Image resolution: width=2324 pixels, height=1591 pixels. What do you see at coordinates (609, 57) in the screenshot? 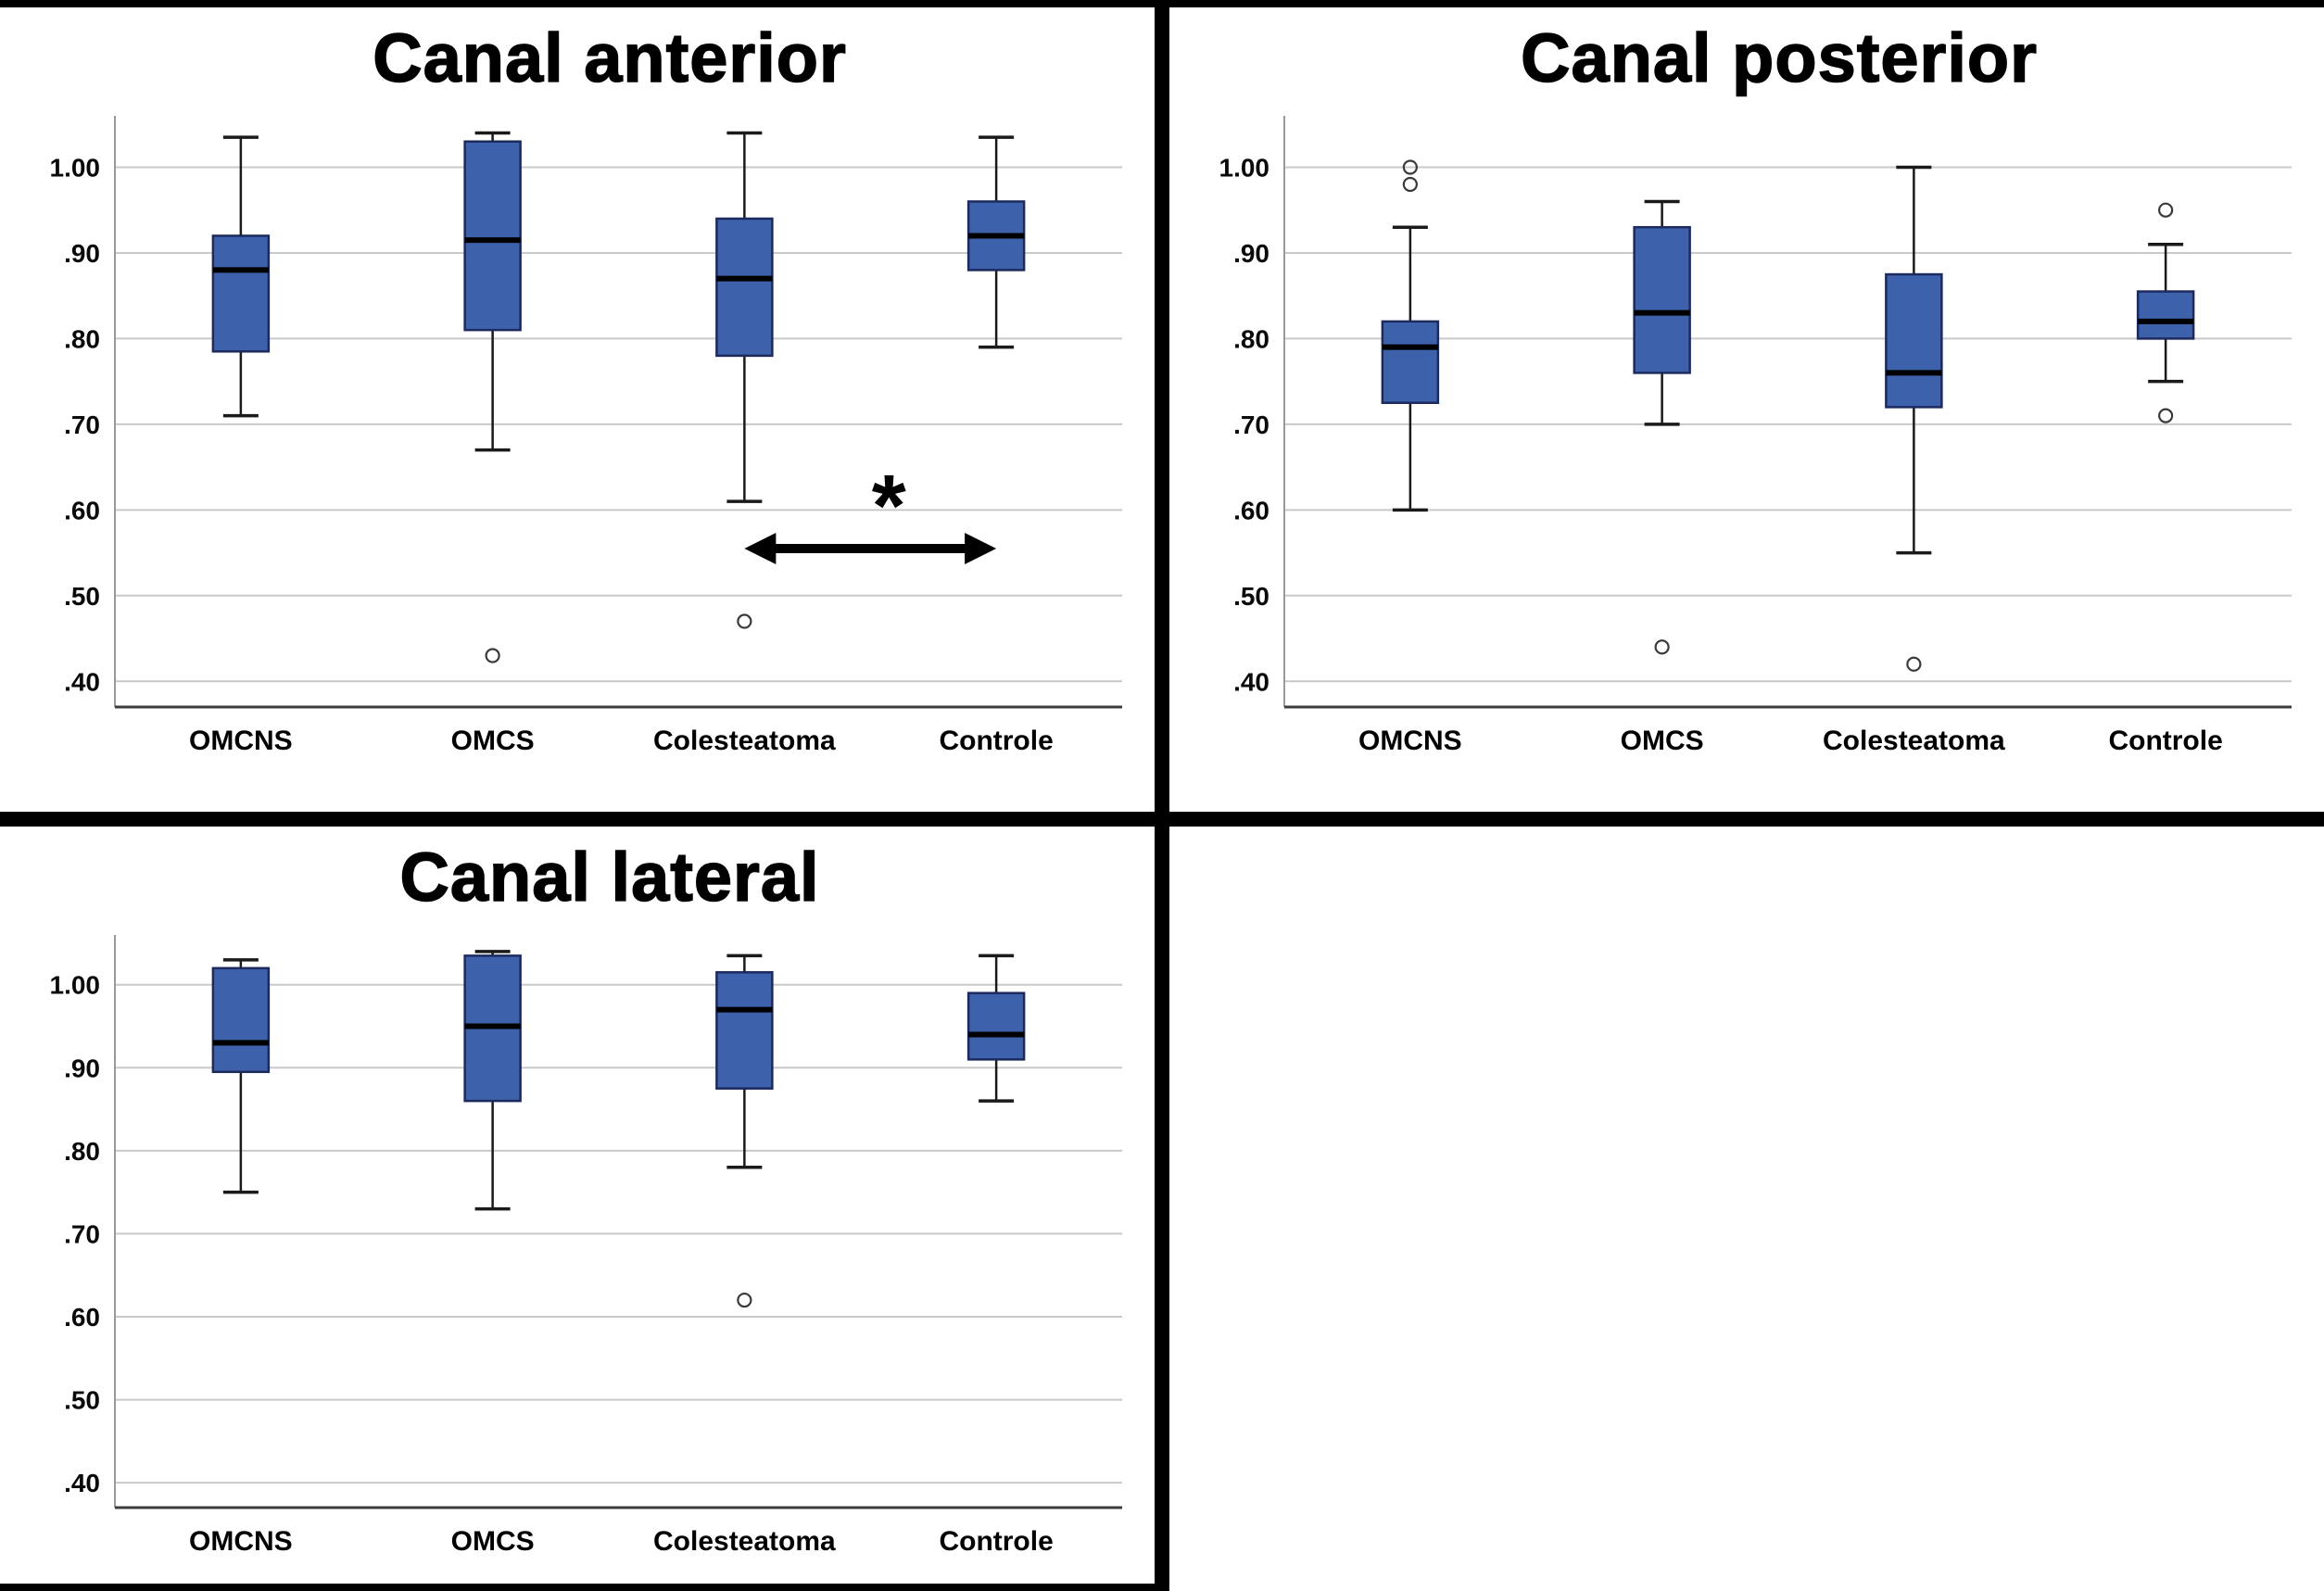
I see `canal-anterior-title: Canal anterior` at bounding box center [609, 57].